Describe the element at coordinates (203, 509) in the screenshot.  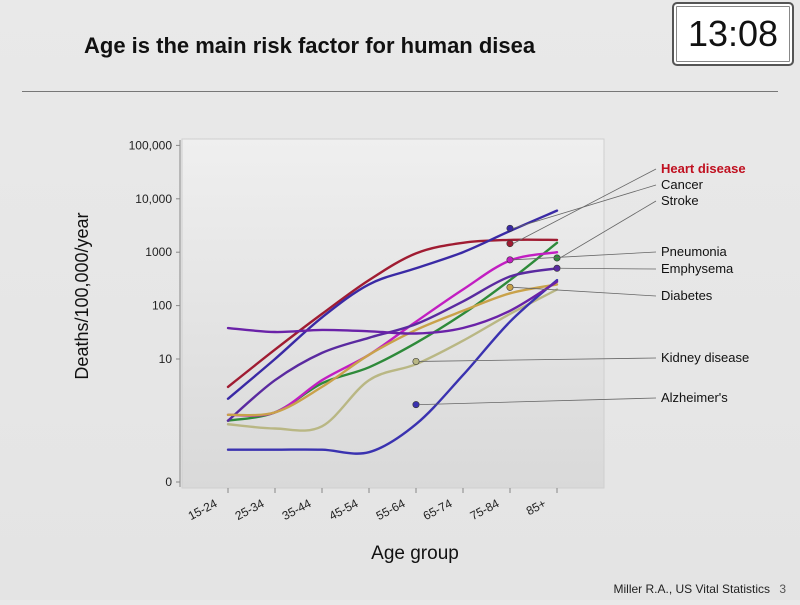
I see `x-tick-label: 15-24` at that location.